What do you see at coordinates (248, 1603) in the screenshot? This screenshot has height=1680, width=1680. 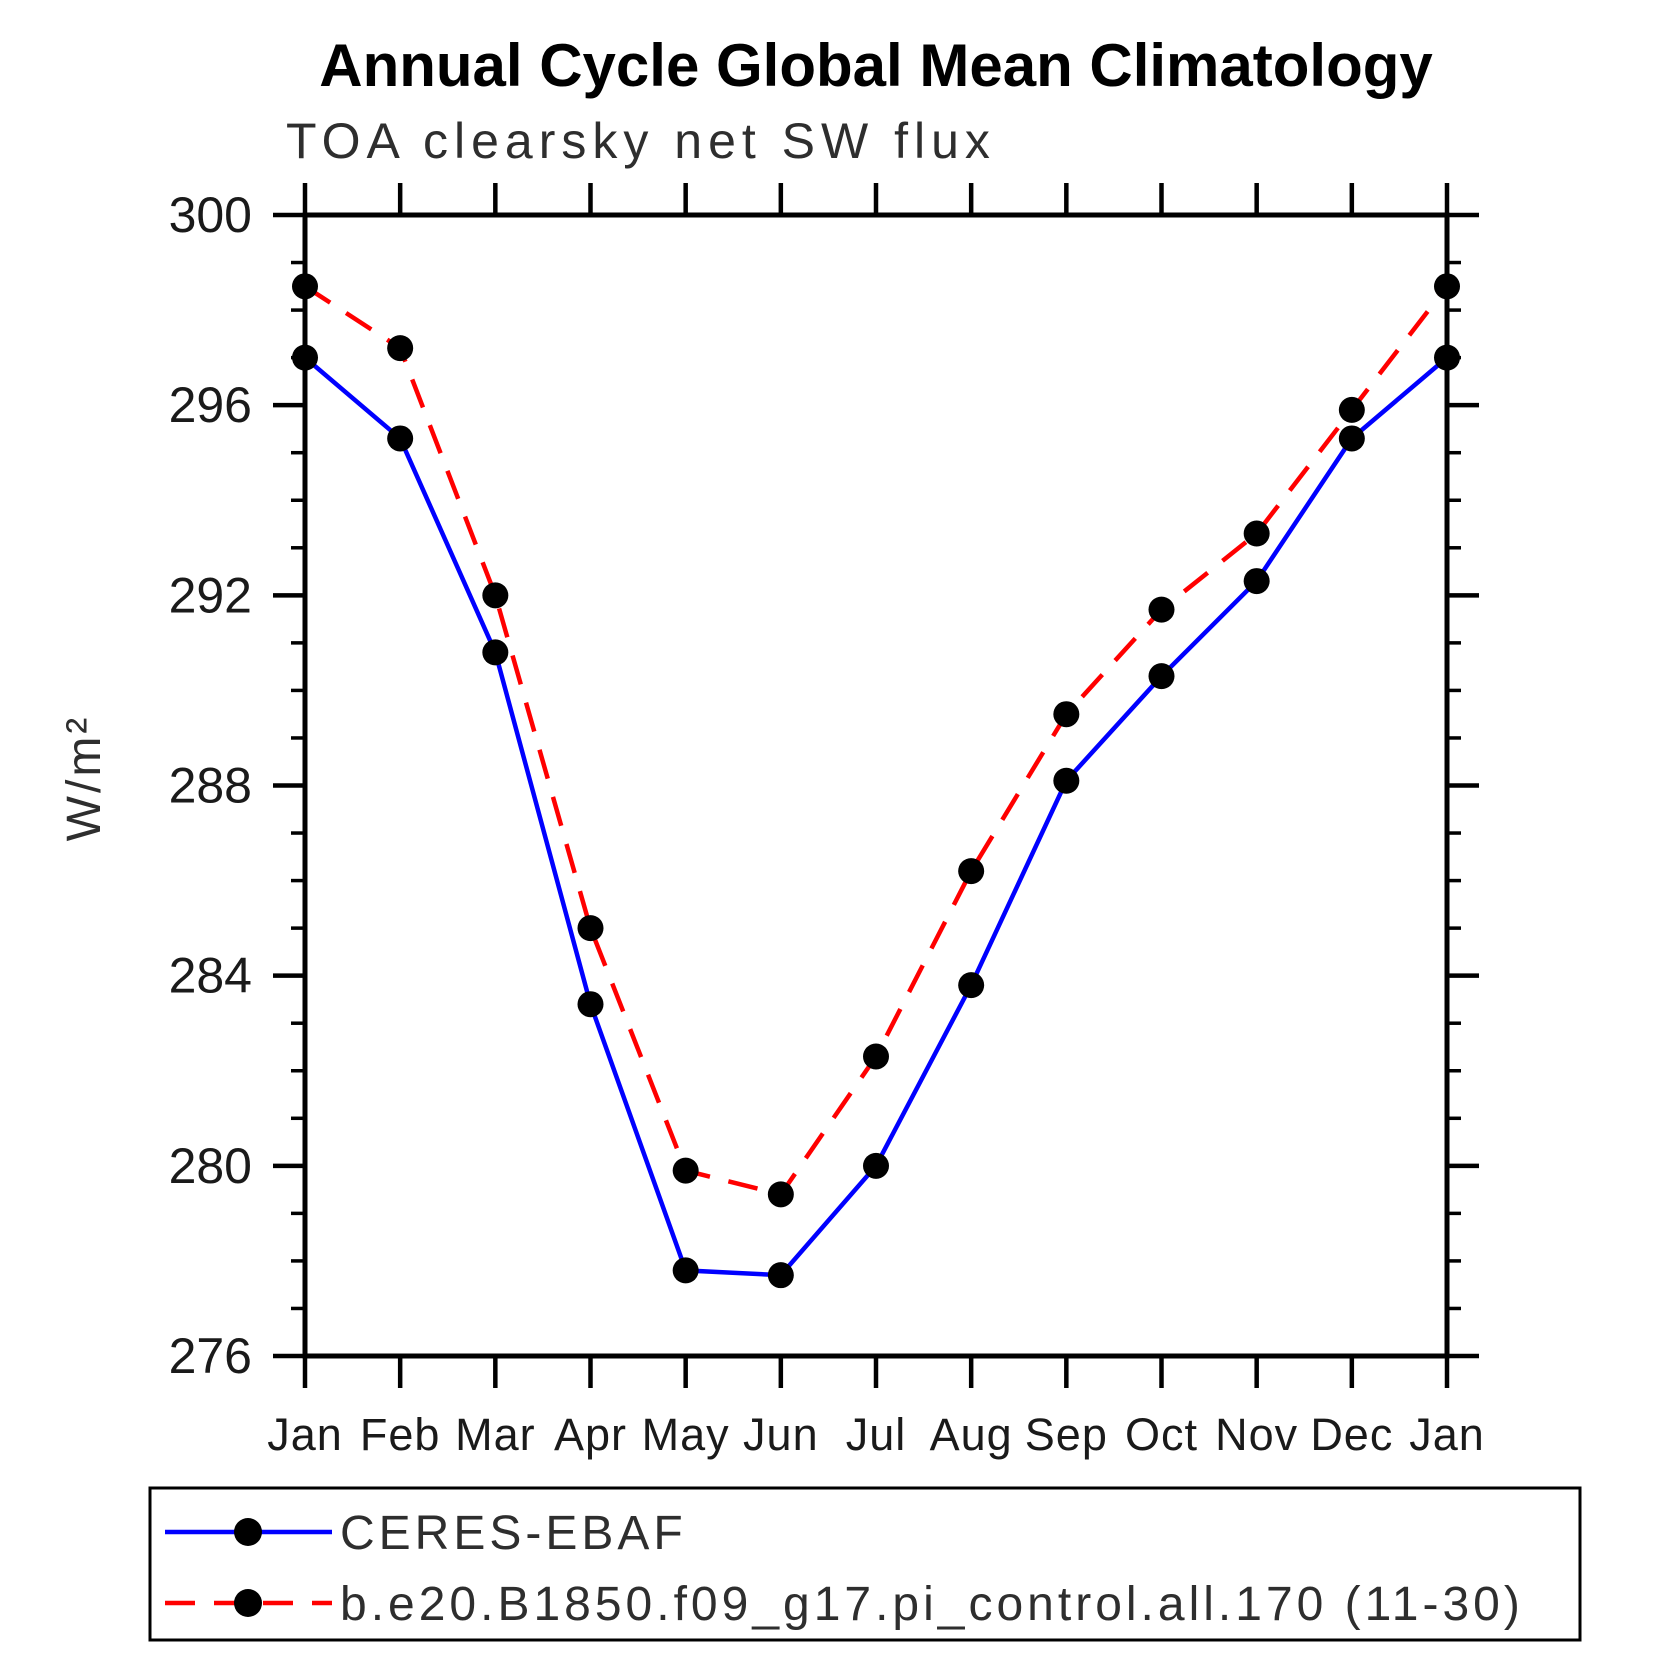 I see `legend-marker-model` at bounding box center [248, 1603].